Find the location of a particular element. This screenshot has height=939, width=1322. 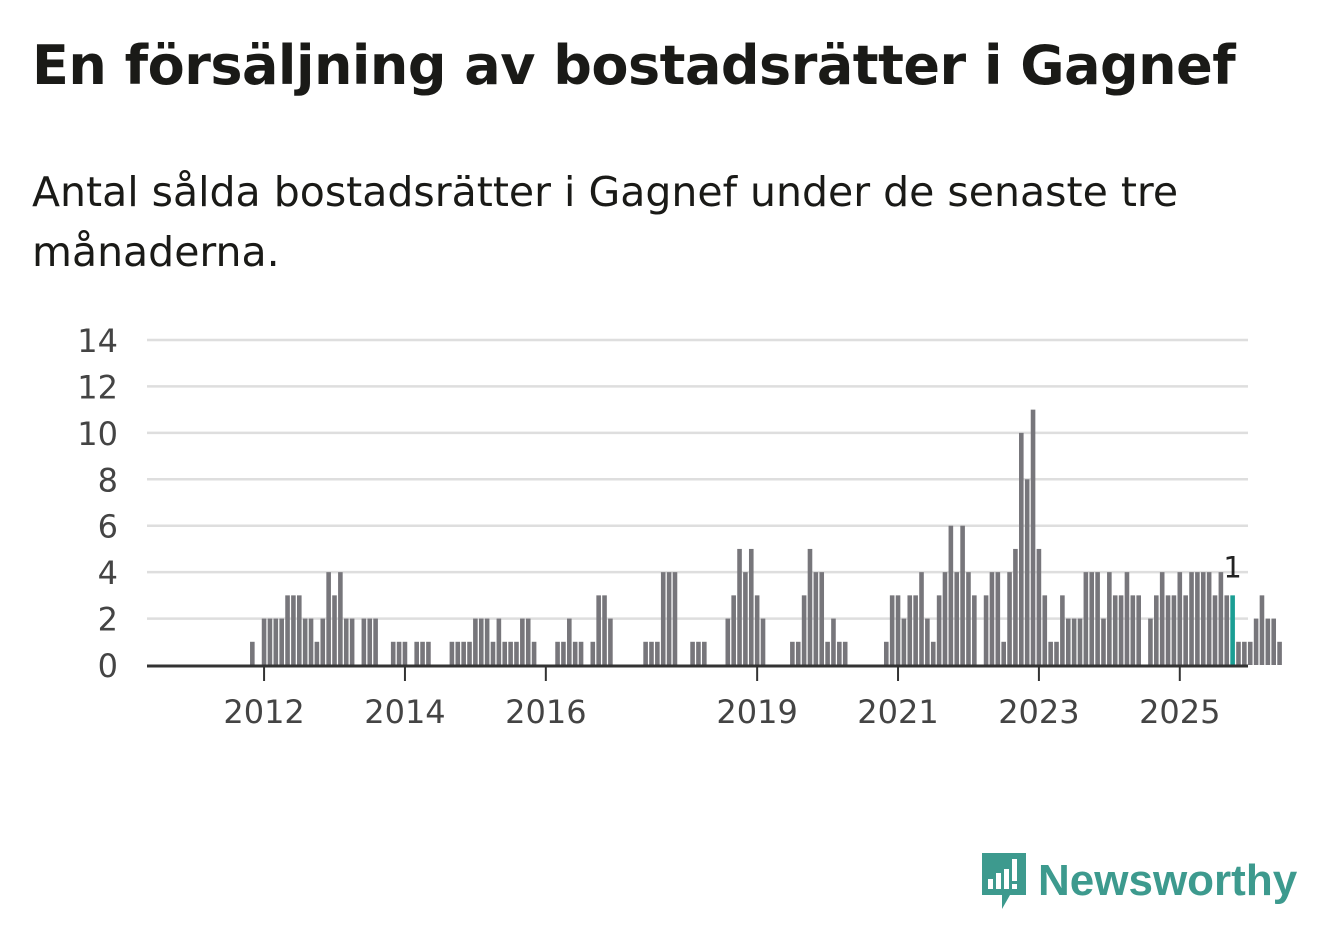

annotations: 1 is located at coordinates (1232, 567).